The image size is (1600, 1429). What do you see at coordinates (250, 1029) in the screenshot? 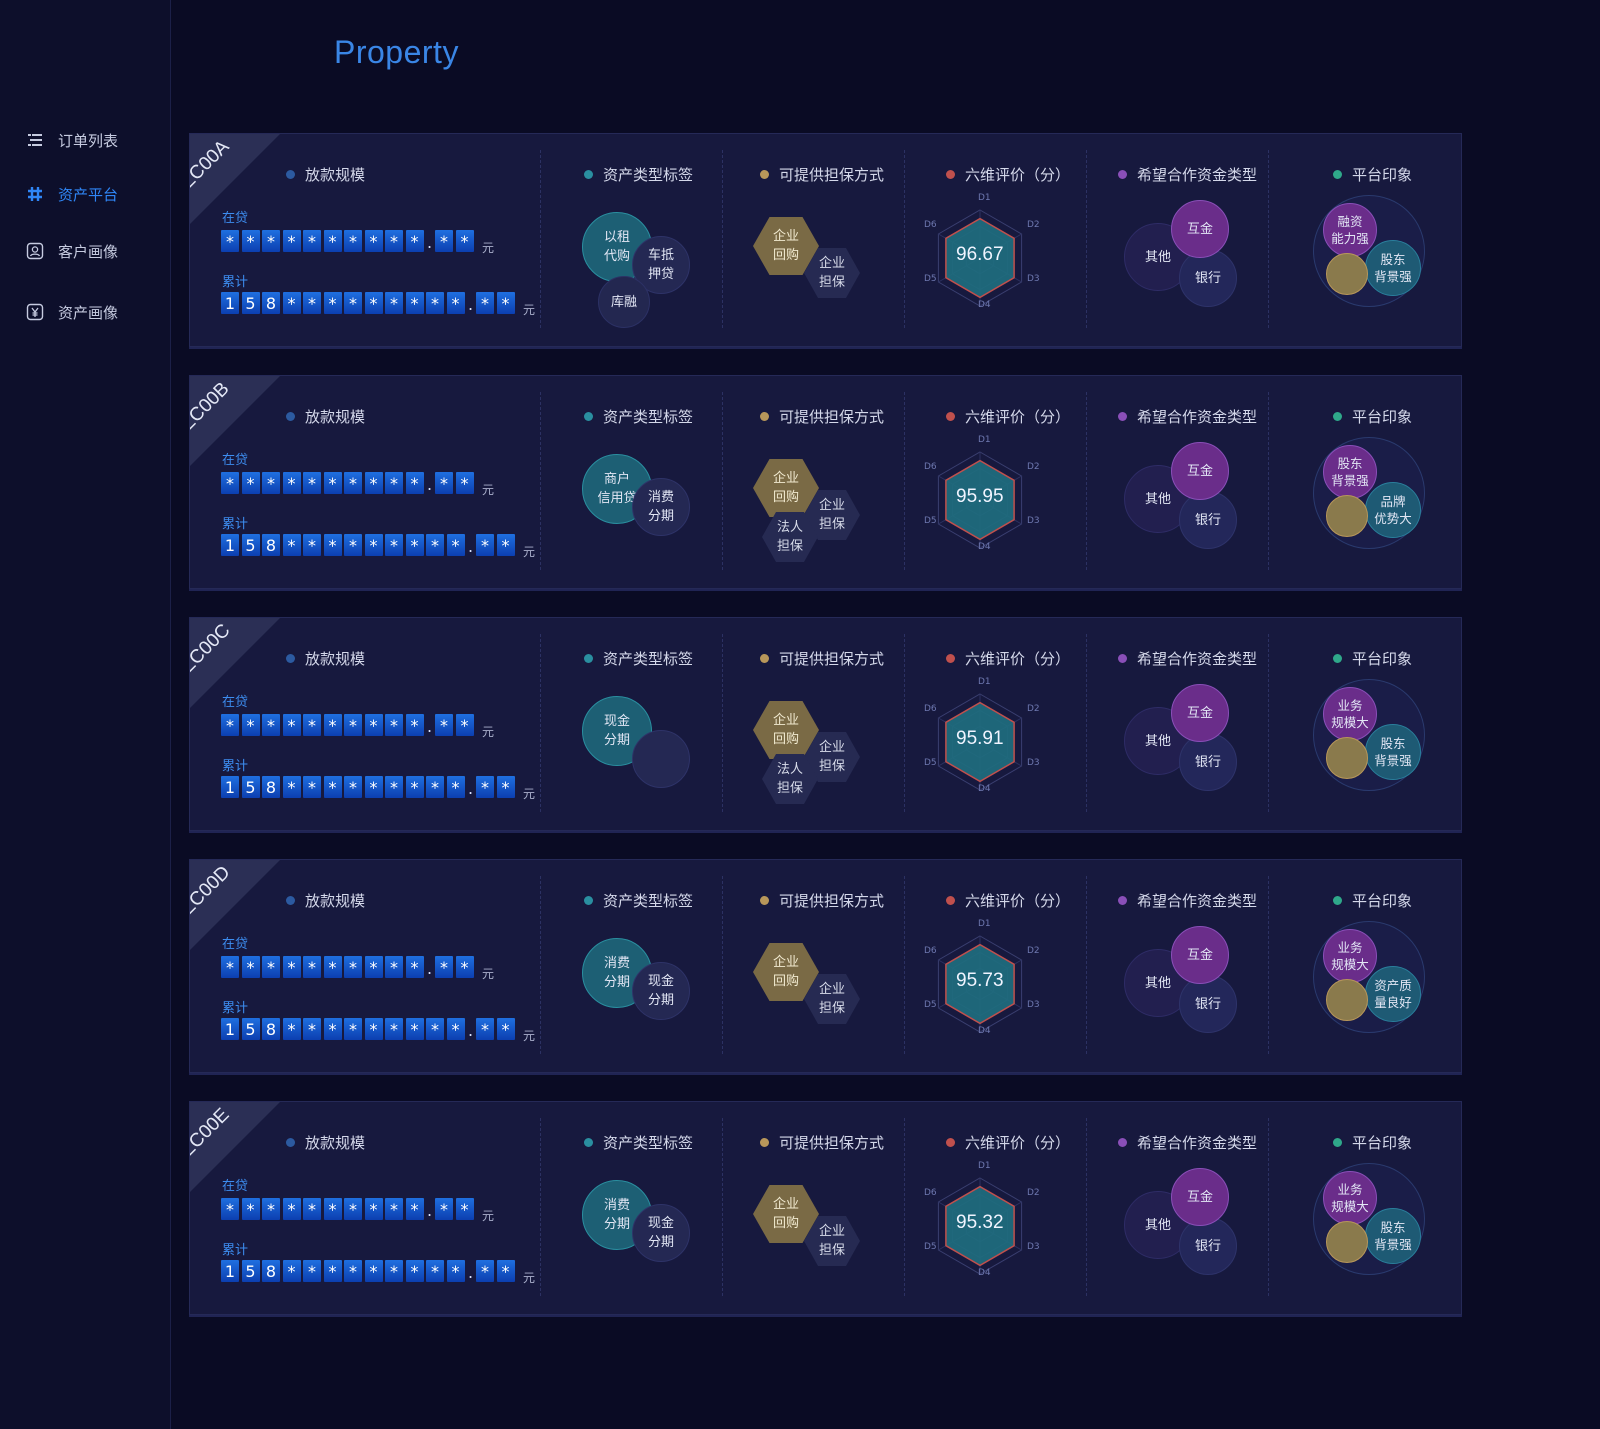
I see `digit: 5` at bounding box center [250, 1029].